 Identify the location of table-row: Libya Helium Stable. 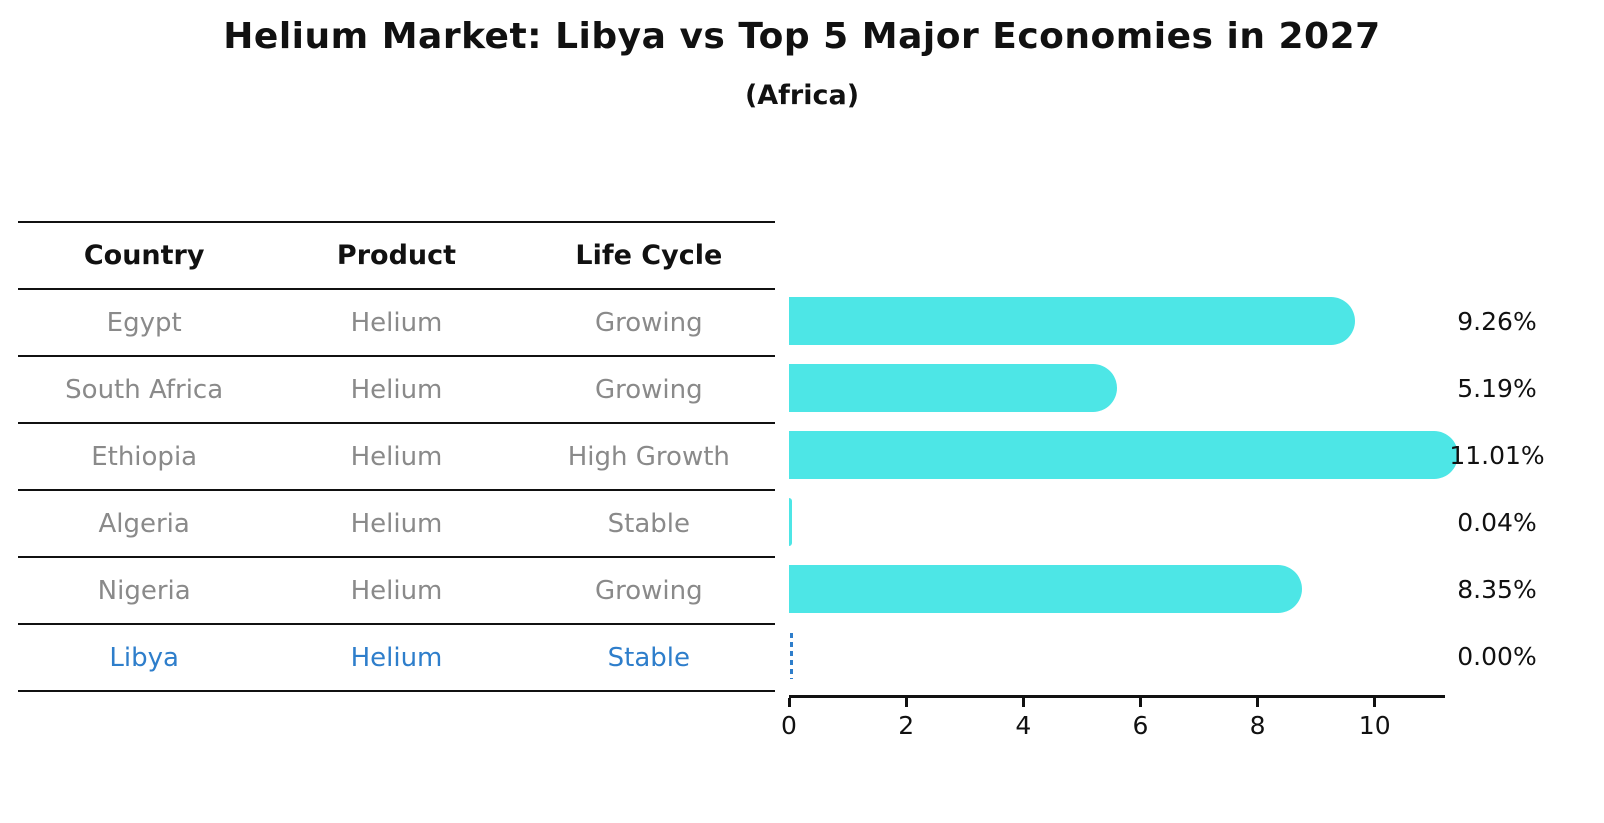
(396, 658).